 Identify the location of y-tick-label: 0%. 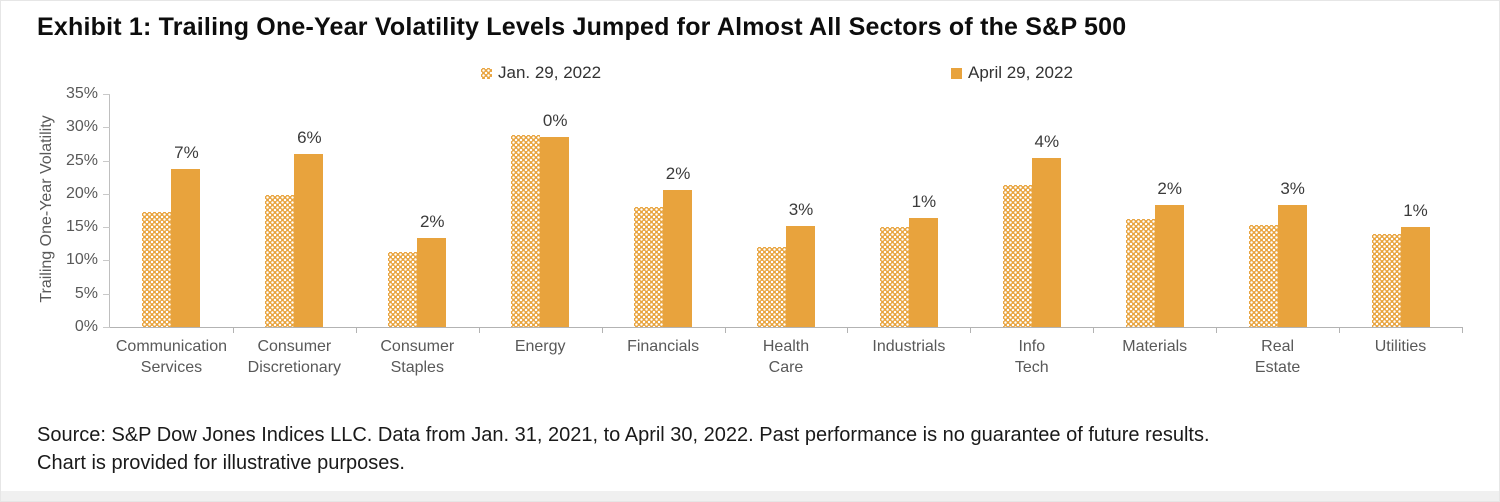
(86, 326).